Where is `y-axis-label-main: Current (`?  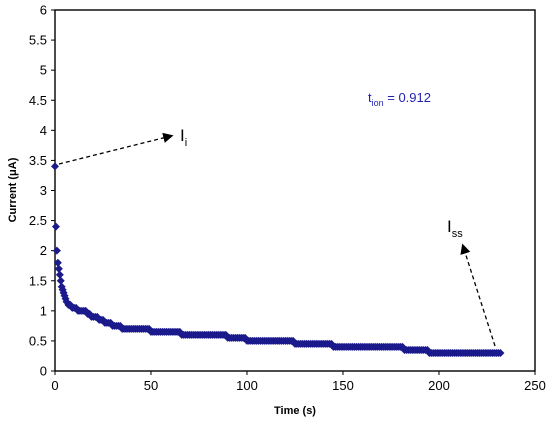 y-axis-label-main: Current ( is located at coordinates (13, 199).